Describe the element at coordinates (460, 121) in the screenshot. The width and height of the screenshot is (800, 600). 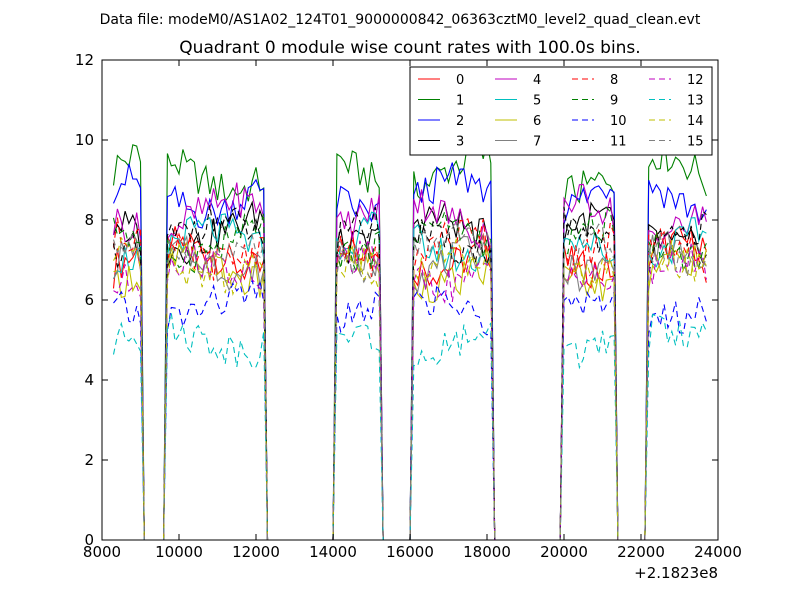
I see `legend-label-2: 2` at that location.